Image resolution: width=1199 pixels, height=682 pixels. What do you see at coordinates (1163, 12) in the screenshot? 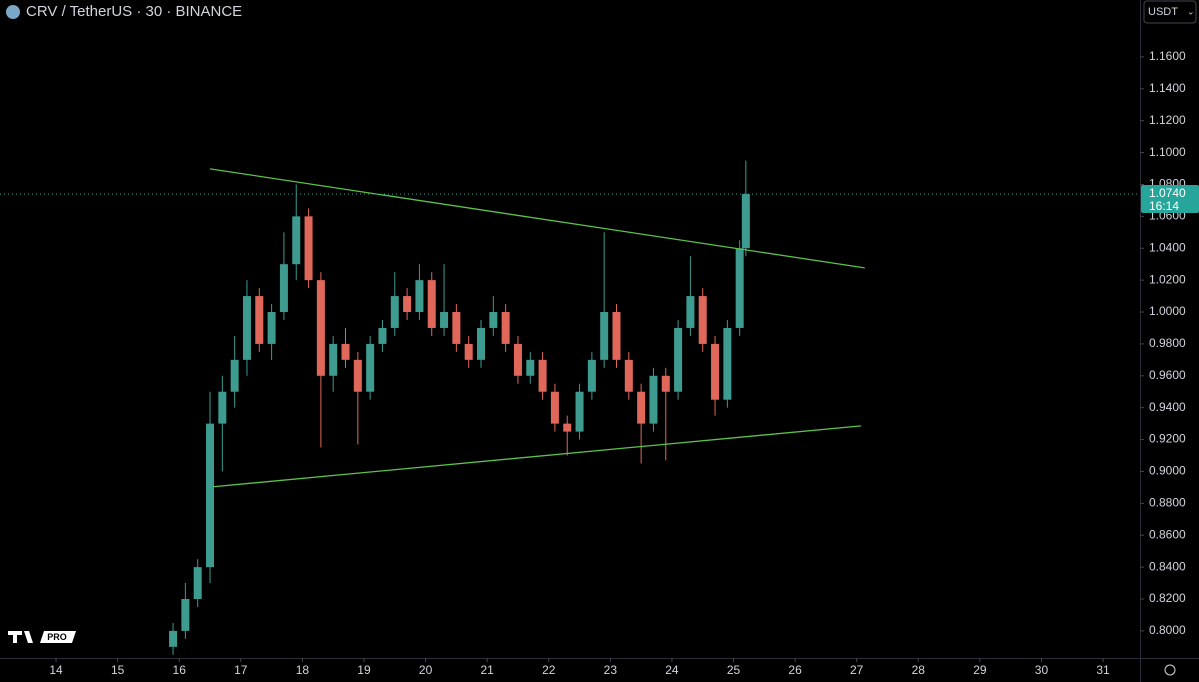
I see `currency-label: USDT` at bounding box center [1163, 12].